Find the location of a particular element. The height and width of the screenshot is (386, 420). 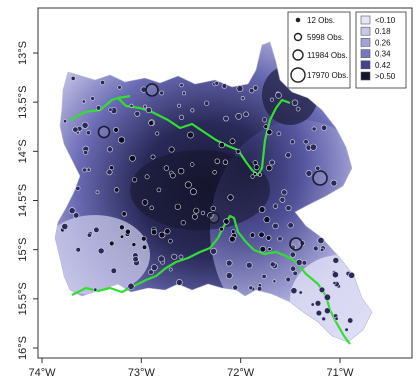

size-legend-label: 17970 Obs. is located at coordinates (327, 75).